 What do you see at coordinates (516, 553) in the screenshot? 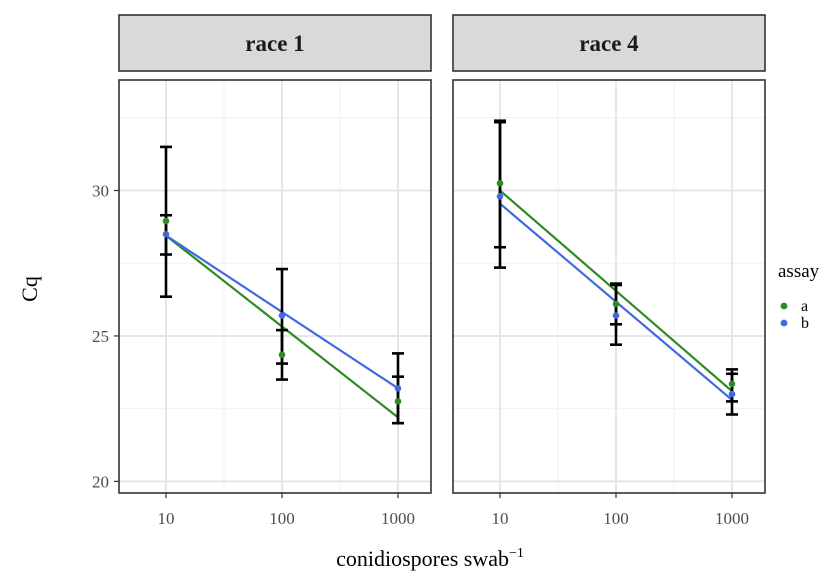
I see `x-axis-title-superscript: −1` at bounding box center [516, 553].